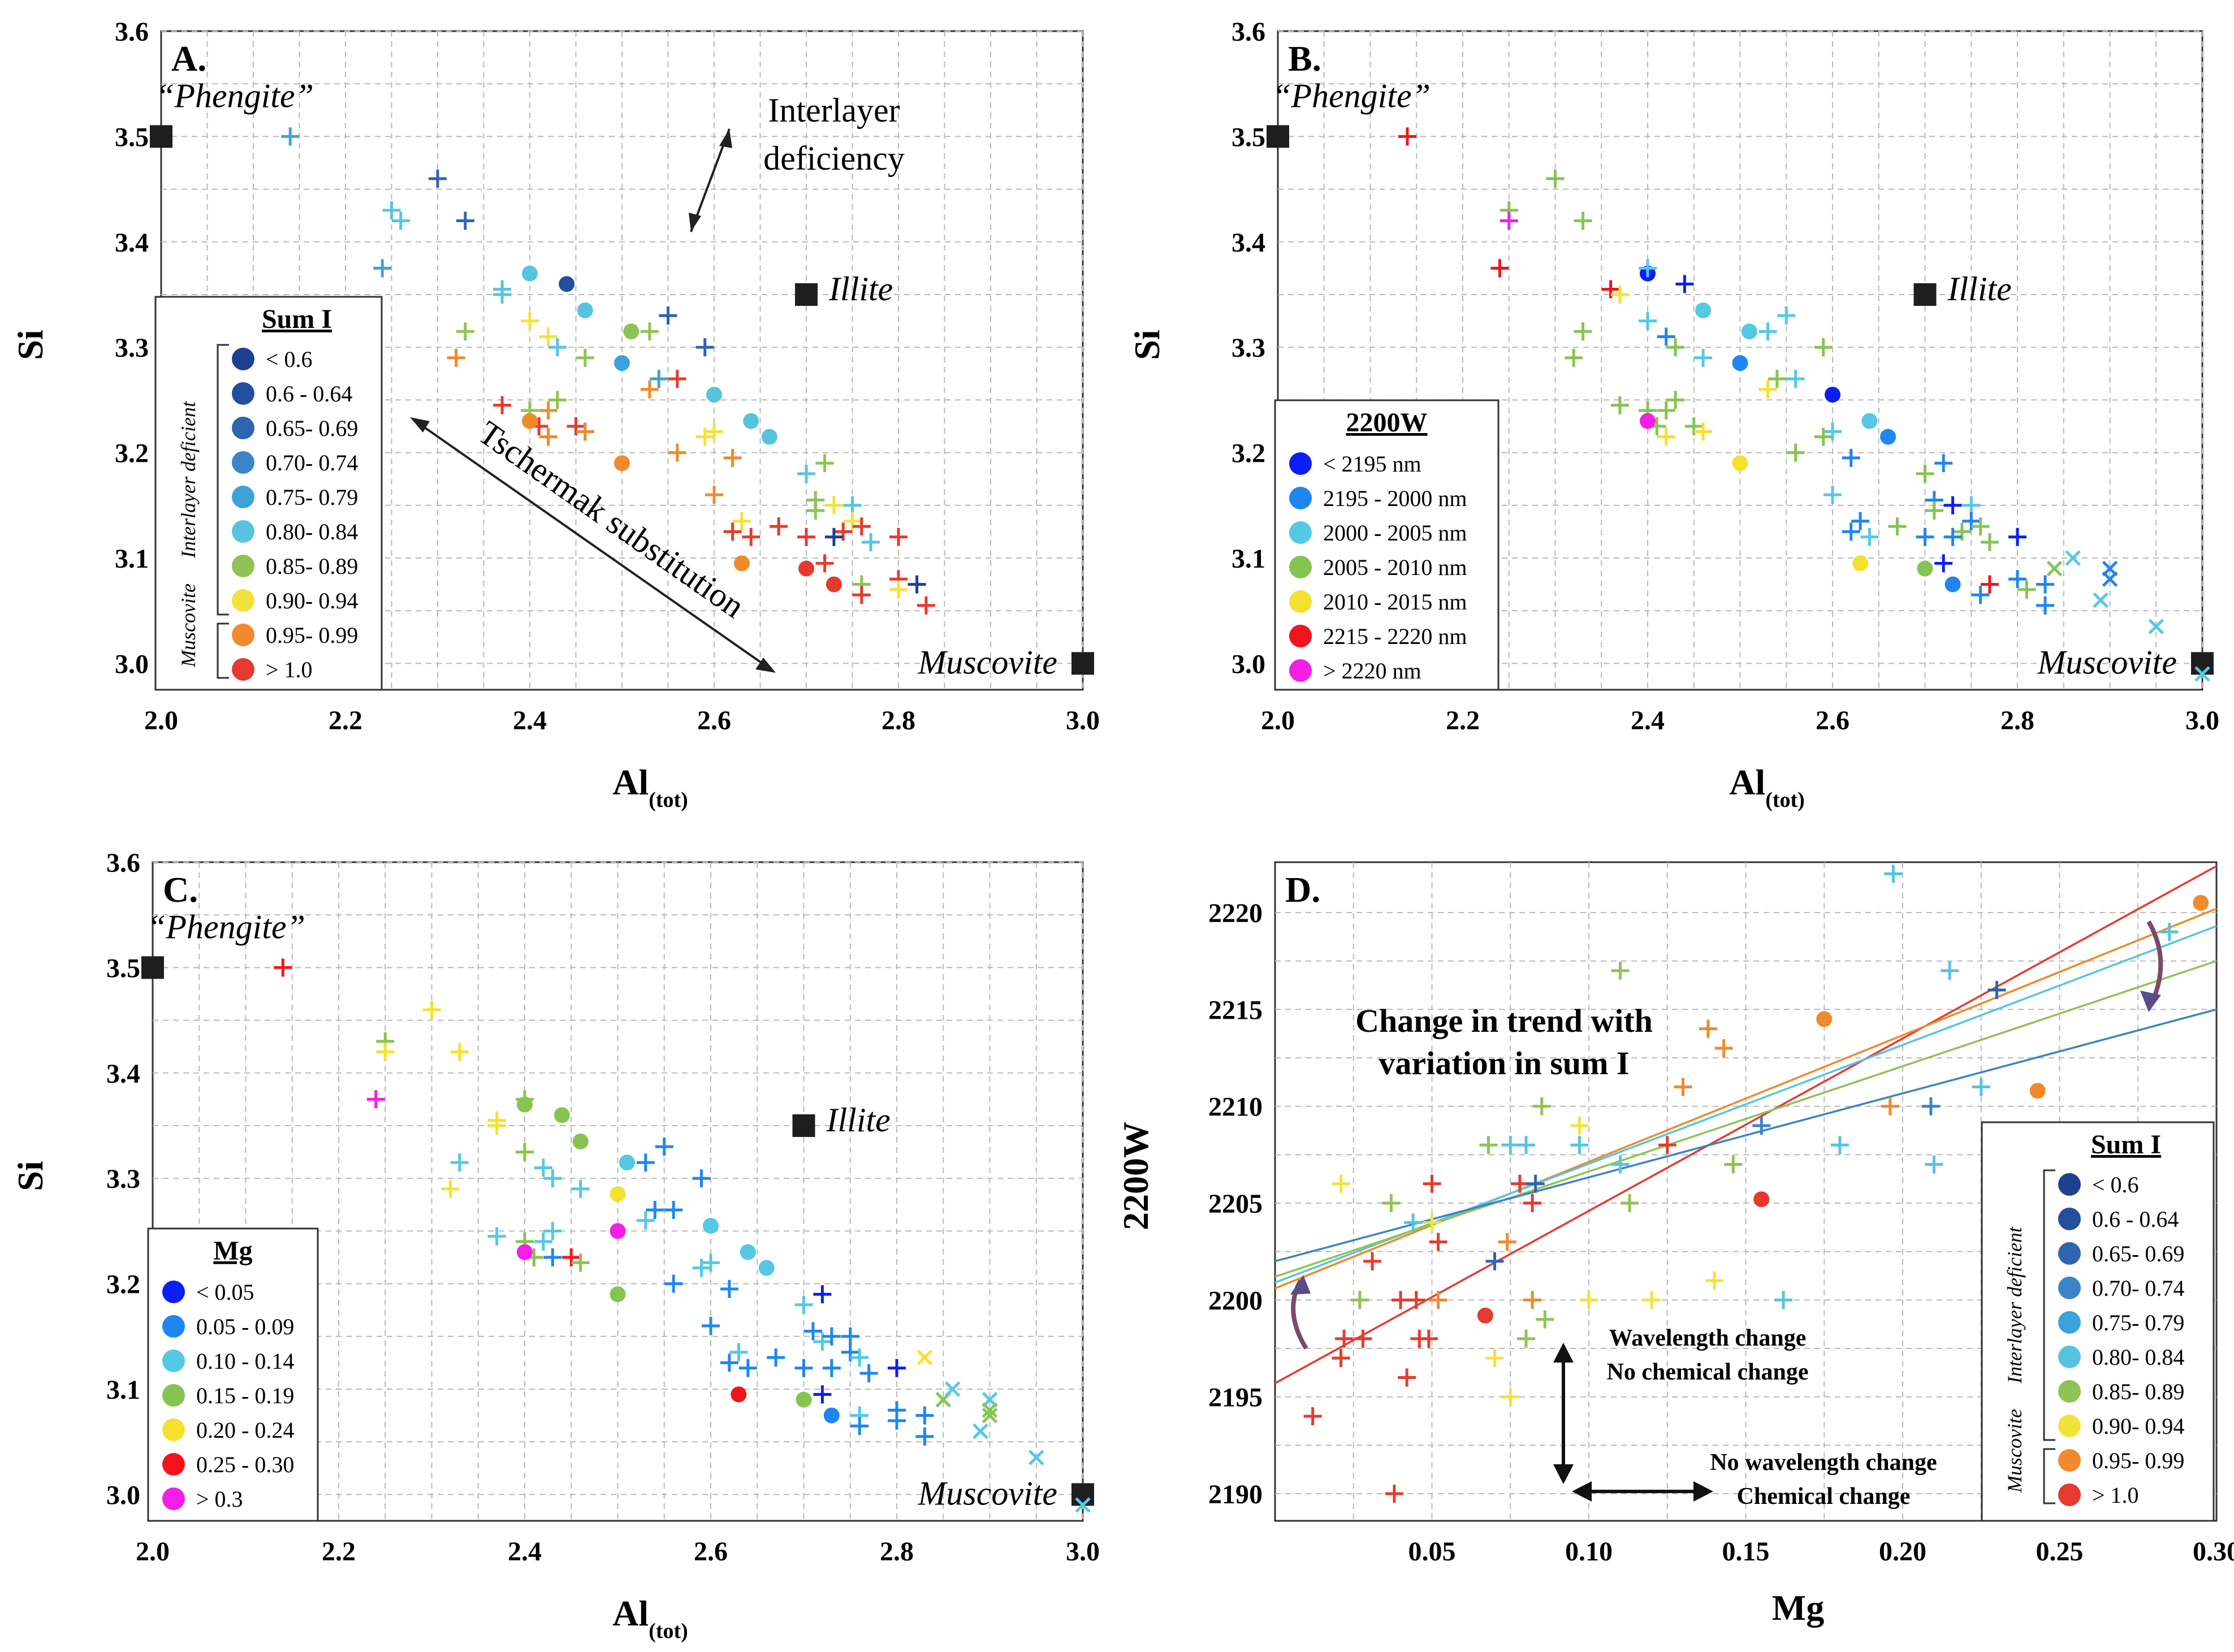  Describe the element at coordinates (2138, 1322) in the screenshot. I see `legend-entry: 0.75- 0.79` at that location.